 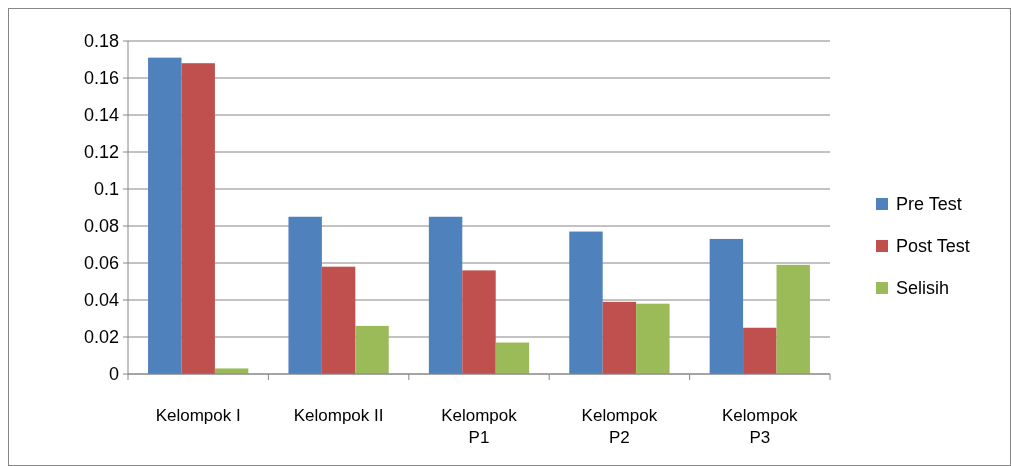 What do you see at coordinates (113, 374) in the screenshot?
I see `y-tick-label: 0` at bounding box center [113, 374].